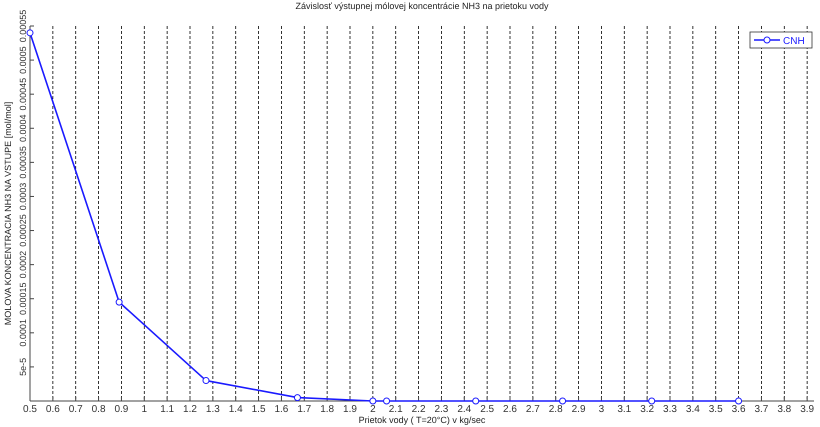  Describe the element at coordinates (8, 214) in the screenshot. I see `y-axis-title: MOLOVA KONCENTRACIA NH3 NA VSTUPE [mol/mol]` at that location.